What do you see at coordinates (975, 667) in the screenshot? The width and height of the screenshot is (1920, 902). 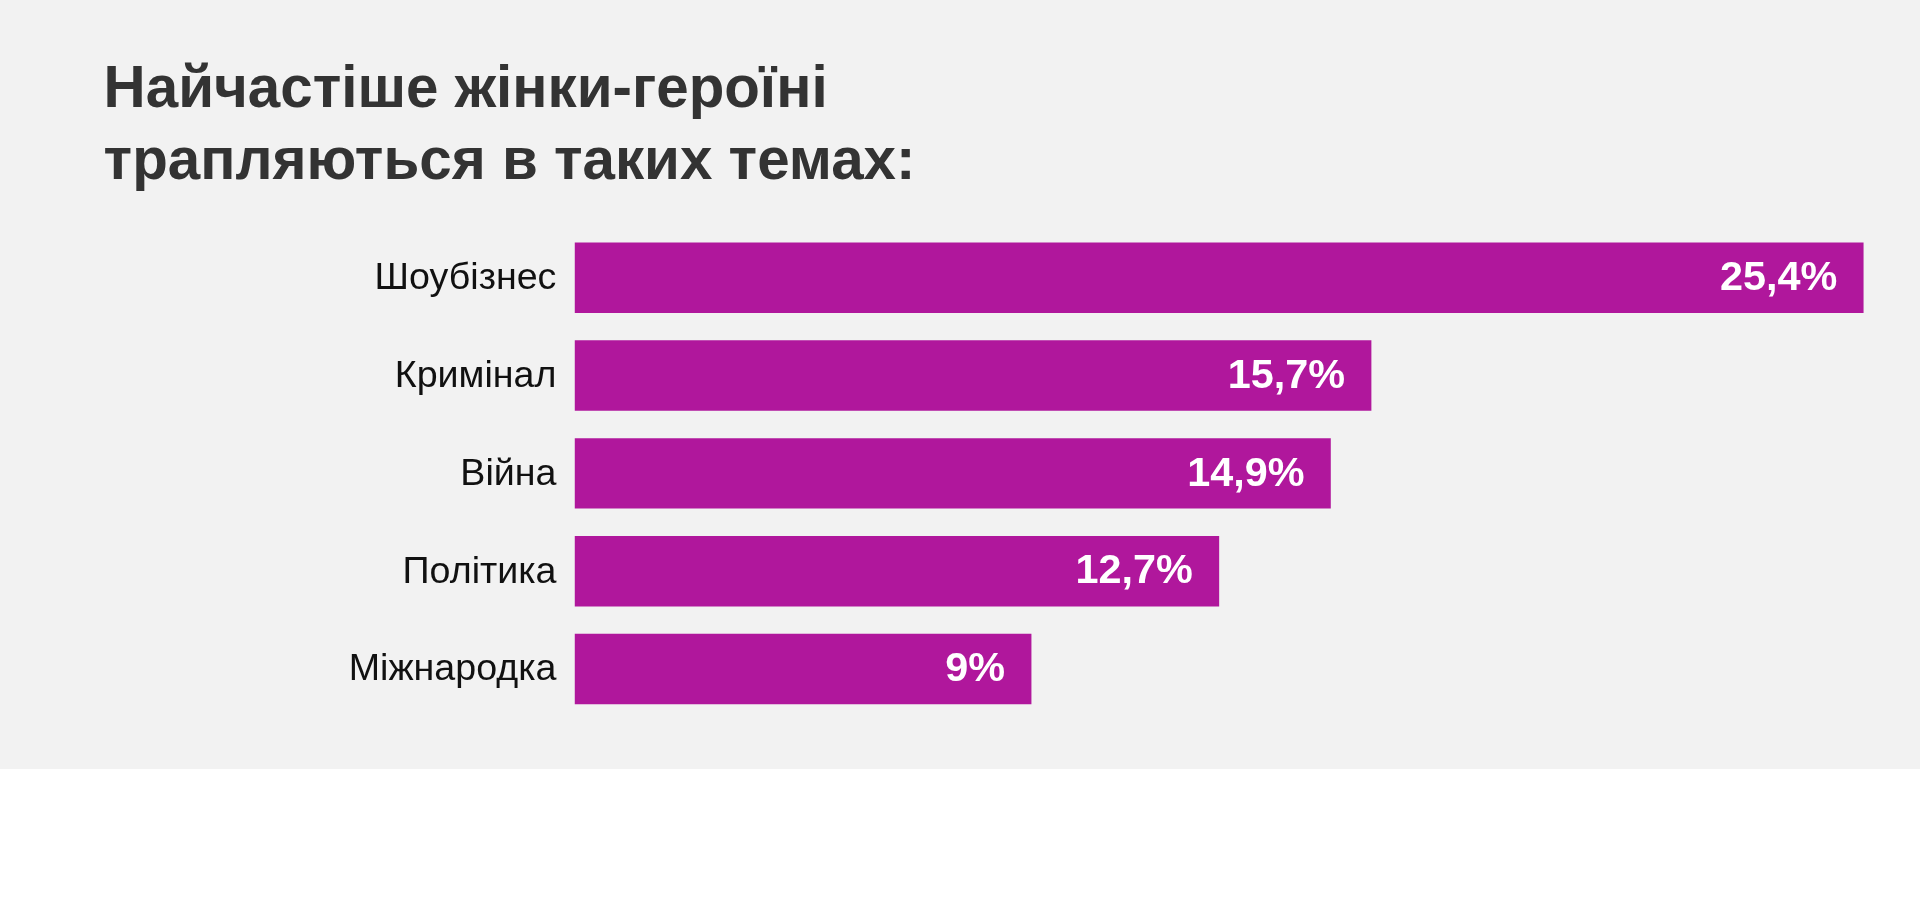 I see `data-label: 9%` at bounding box center [975, 667].